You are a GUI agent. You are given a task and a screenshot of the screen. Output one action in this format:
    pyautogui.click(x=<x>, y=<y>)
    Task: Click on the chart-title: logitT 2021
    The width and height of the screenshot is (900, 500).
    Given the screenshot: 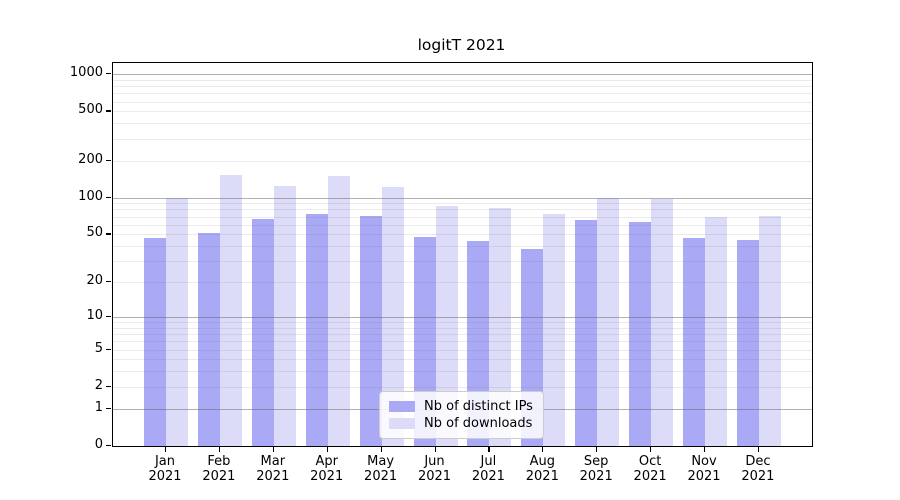 What is the action you would take?
    pyautogui.click(x=461, y=45)
    